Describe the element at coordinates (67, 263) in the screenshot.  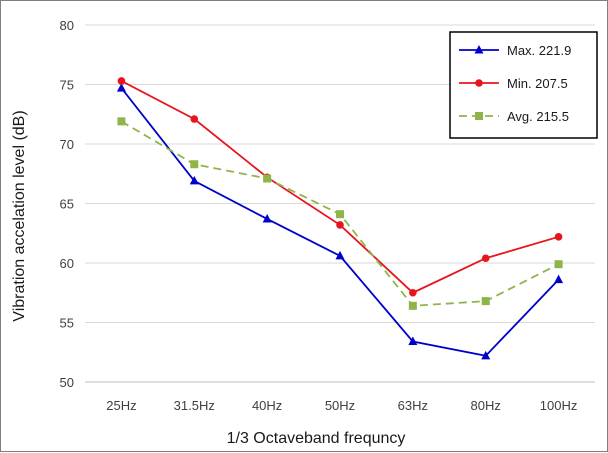
I see `y-tick-label: 60` at that location.